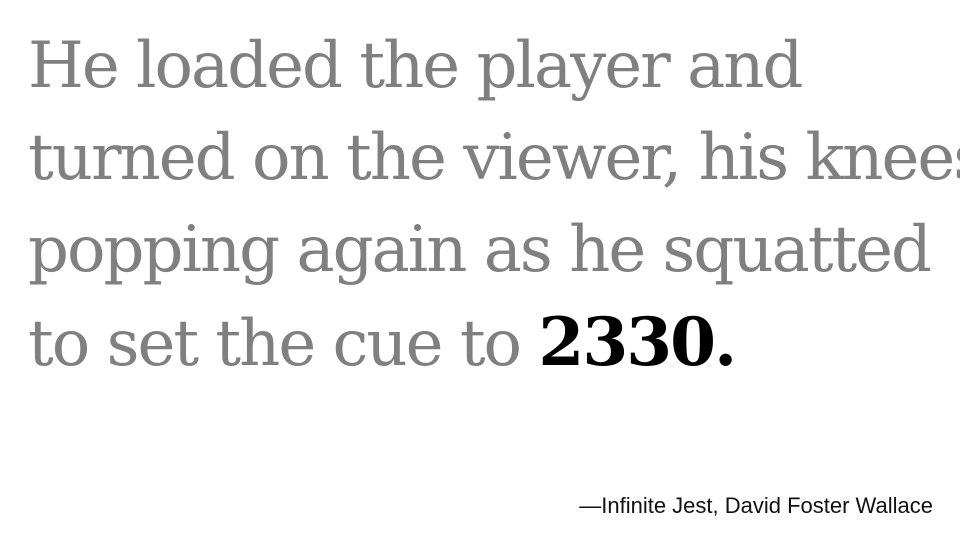 Image resolution: width=960 pixels, height=540 pixels. I want to click on quote-line-4-text: to set the cue to, so click(283, 344).